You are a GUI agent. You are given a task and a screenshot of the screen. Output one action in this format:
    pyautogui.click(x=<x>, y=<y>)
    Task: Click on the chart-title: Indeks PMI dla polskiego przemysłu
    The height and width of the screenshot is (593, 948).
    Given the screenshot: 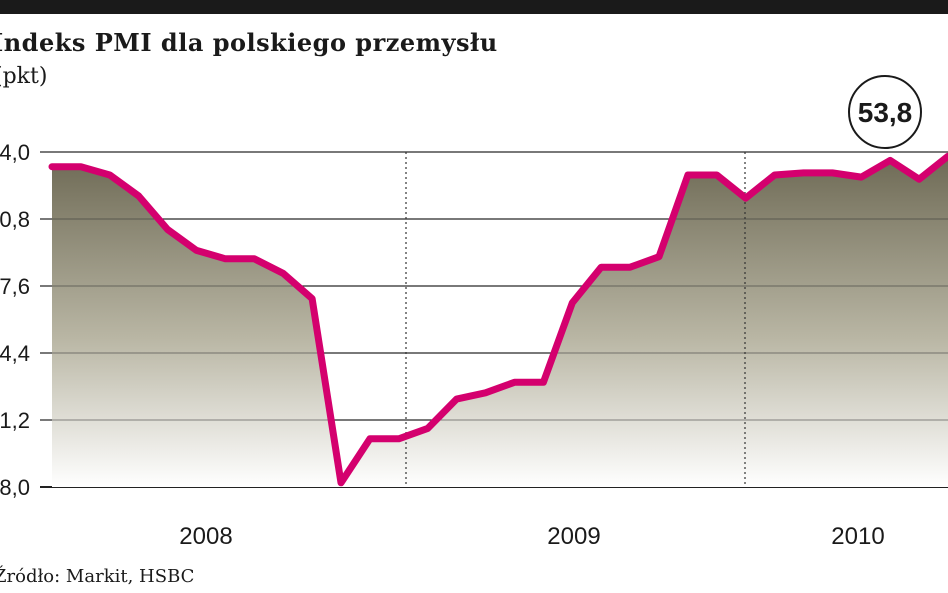 What is the action you would take?
    pyautogui.click(x=249, y=42)
    